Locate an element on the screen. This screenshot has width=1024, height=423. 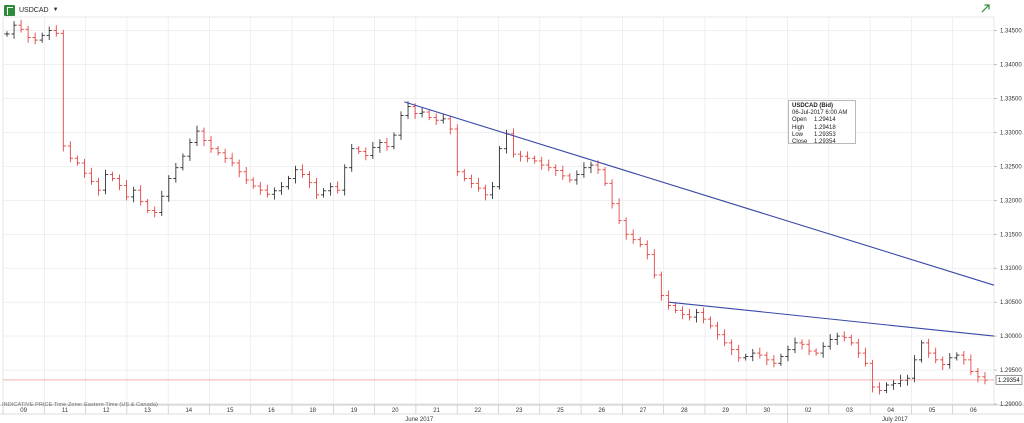
chart-header: USDCAD ▼ is located at coordinates (31, 10).